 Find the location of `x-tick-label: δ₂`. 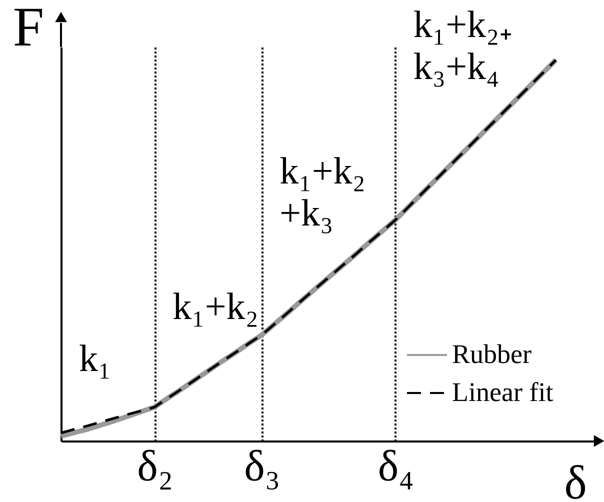

x-tick-label: δ₂ is located at coordinates (155, 466).